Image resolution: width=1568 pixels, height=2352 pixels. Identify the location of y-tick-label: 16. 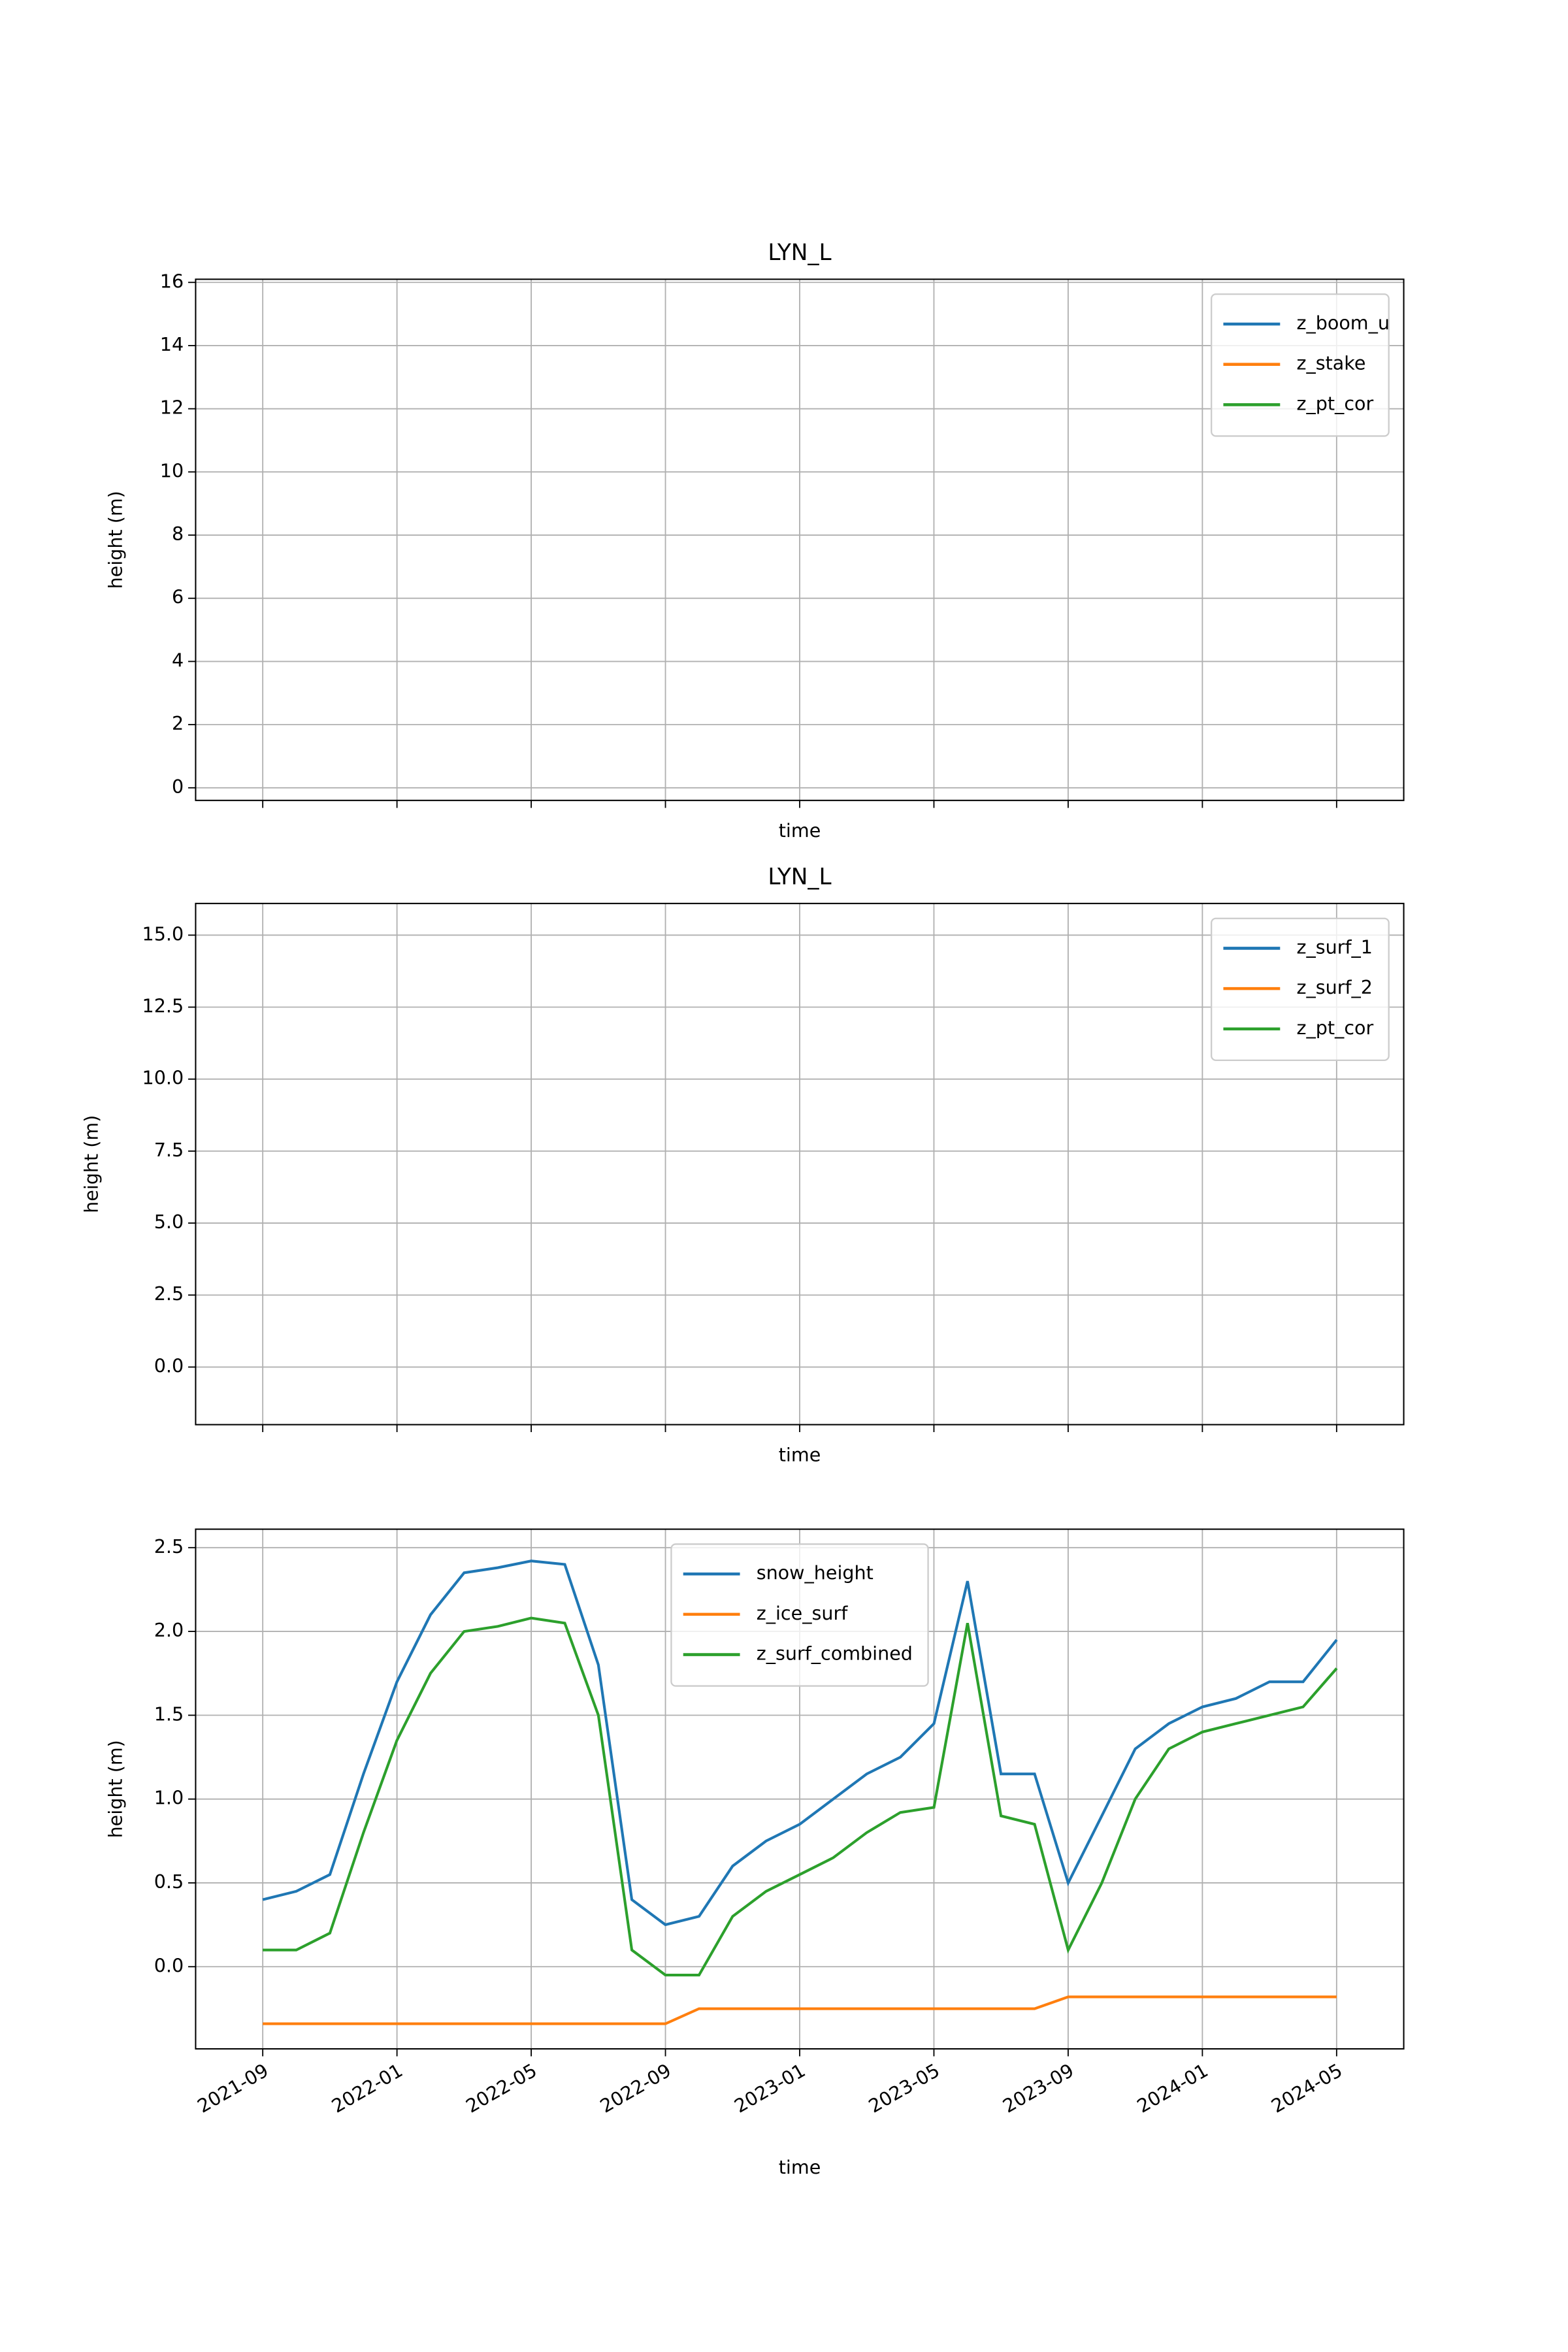
(172, 281).